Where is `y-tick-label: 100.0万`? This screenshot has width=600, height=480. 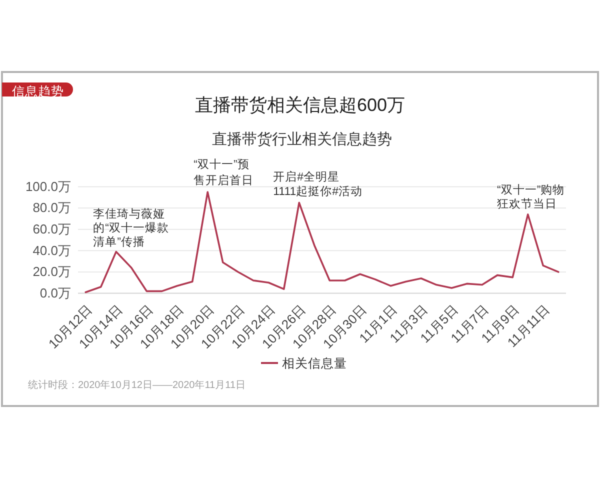
y-tick-label: 100.0万 is located at coordinates (48, 186).